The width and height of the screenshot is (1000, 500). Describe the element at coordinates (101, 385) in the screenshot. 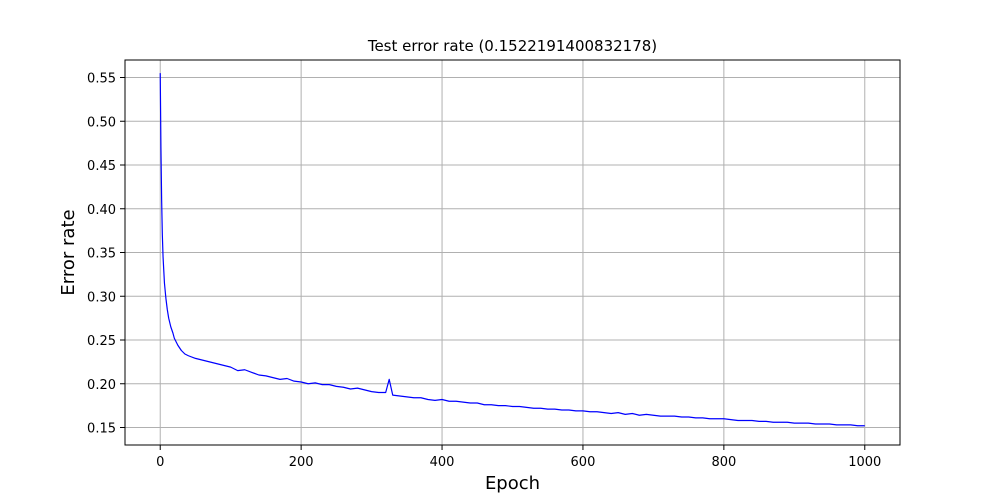

I see `y-tick-label: 0.20` at that location.